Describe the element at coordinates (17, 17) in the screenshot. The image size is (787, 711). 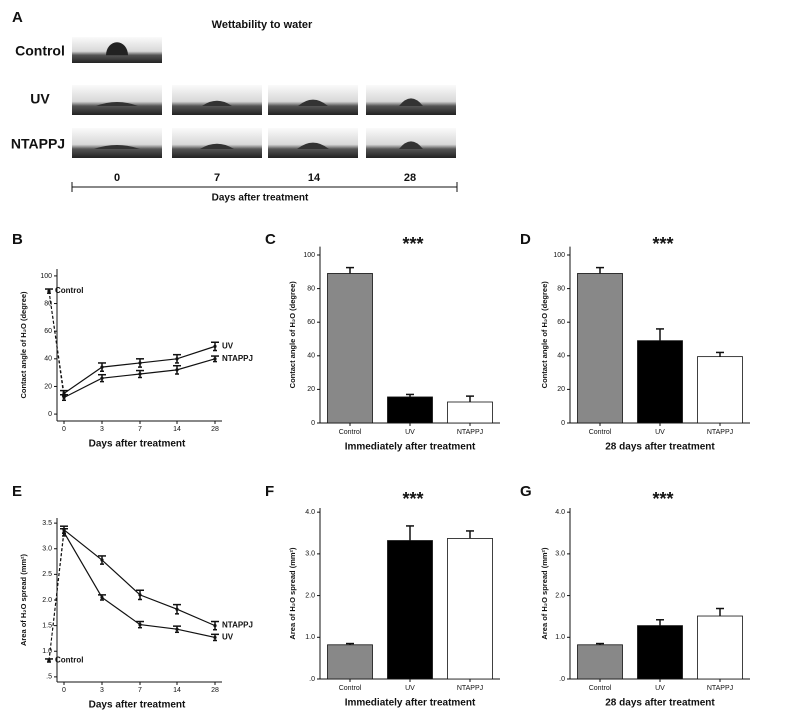
I see `panel-letter: A` at that location.